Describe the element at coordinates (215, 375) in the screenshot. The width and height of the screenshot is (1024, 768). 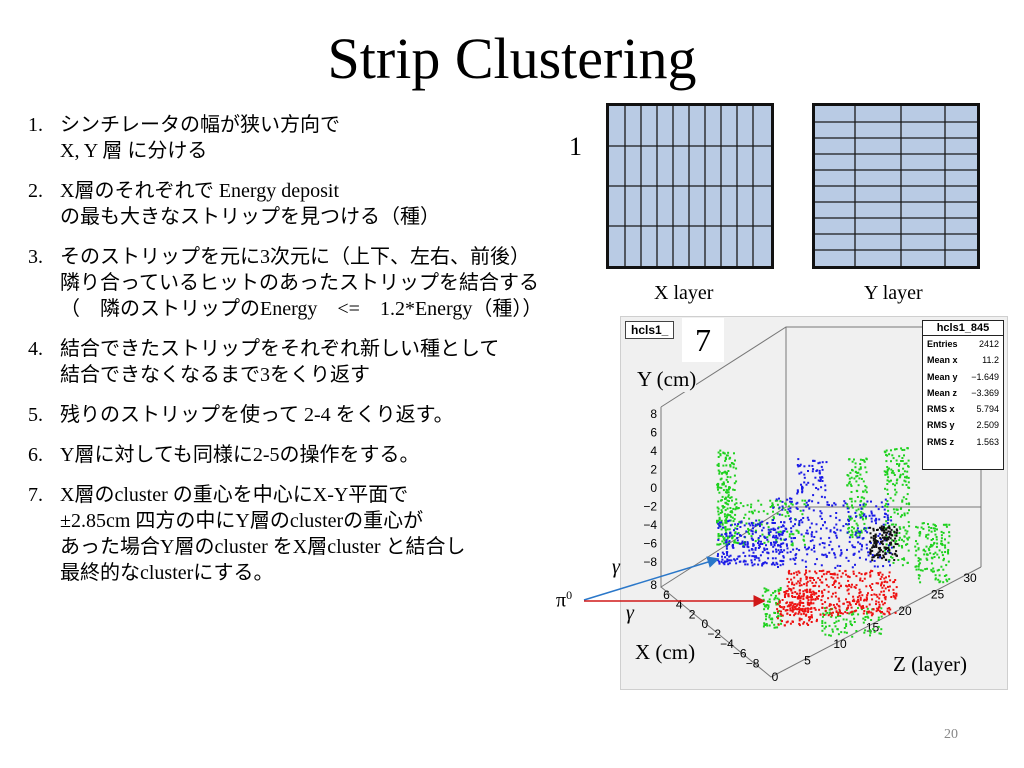
I see `step-text-line: 結合できなくなるまで3をくり返す` at that location.